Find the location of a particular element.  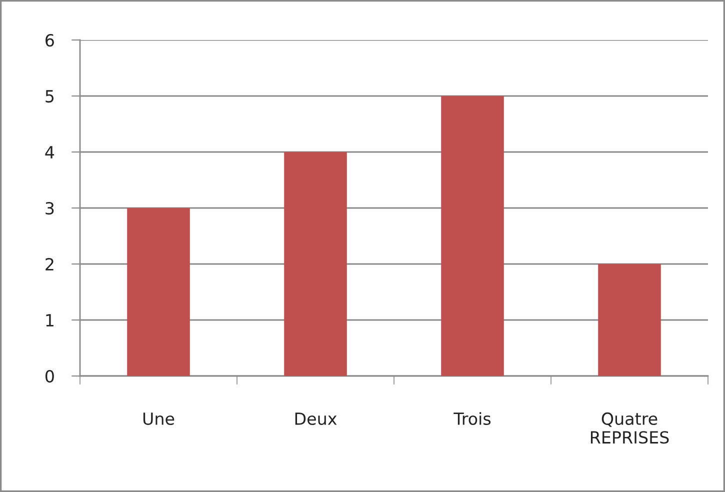

x-tick-label: Une is located at coordinates (158, 419).